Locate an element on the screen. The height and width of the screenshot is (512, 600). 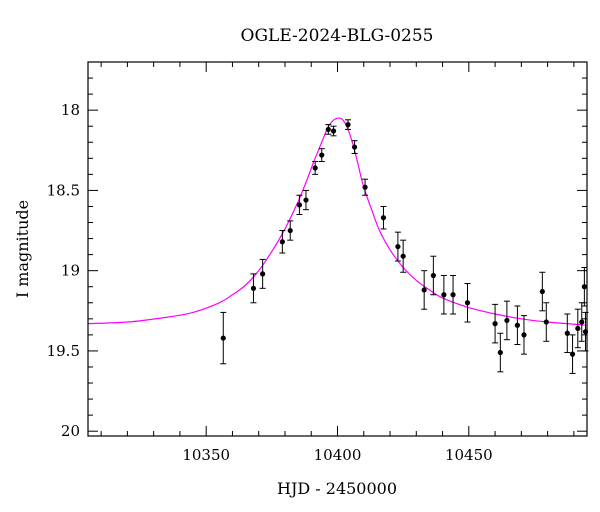
x-axis-label: HJD - 2450000 is located at coordinates (337, 488).